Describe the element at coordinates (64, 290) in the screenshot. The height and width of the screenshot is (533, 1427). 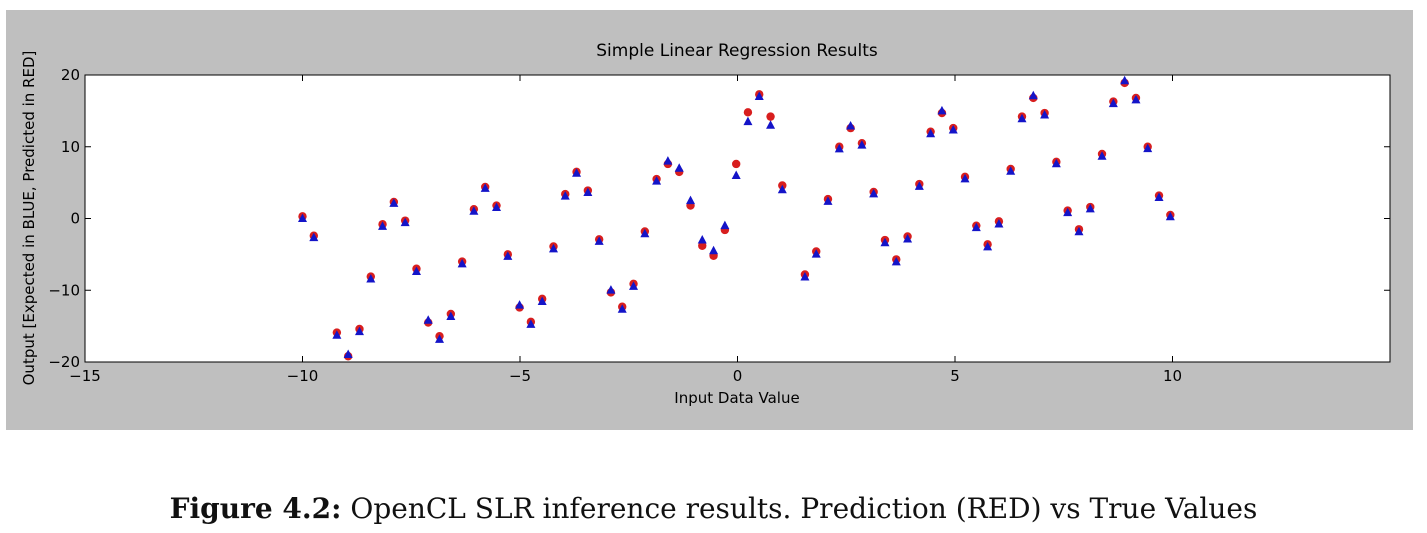
I see `y-tick-label: −10` at that location.